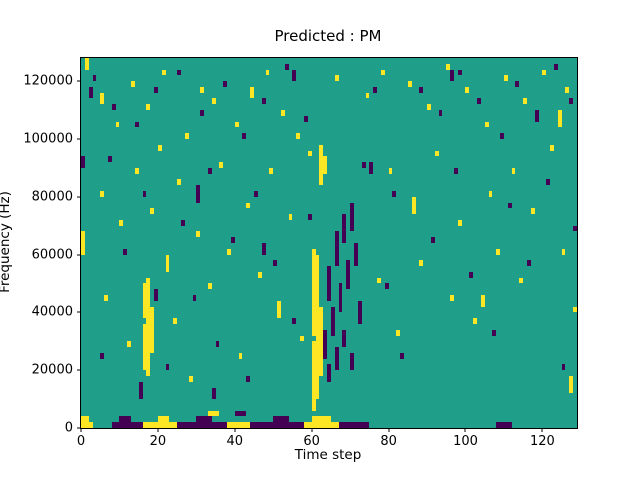  What do you see at coordinates (542, 441) in the screenshot?
I see `x-tick-label: 120` at bounding box center [542, 441].